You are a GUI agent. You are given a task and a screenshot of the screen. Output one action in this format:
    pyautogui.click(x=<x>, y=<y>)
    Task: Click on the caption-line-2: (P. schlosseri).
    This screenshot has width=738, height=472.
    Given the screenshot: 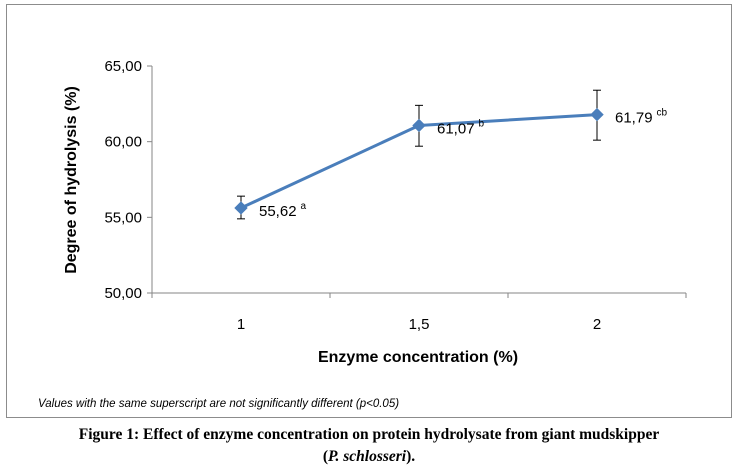 What is the action you would take?
    pyautogui.click(x=369, y=457)
    